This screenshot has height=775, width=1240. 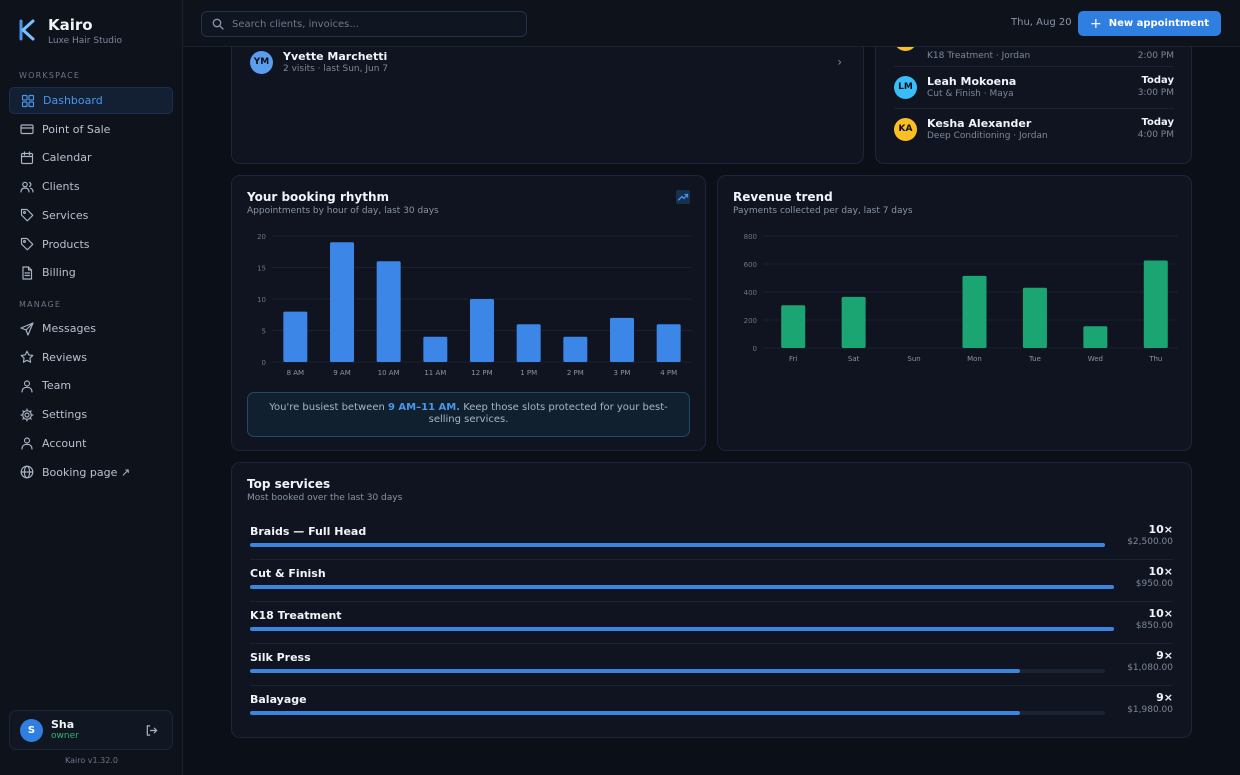 I want to click on service-revenue: $1,080.00, so click(x=1150, y=668).